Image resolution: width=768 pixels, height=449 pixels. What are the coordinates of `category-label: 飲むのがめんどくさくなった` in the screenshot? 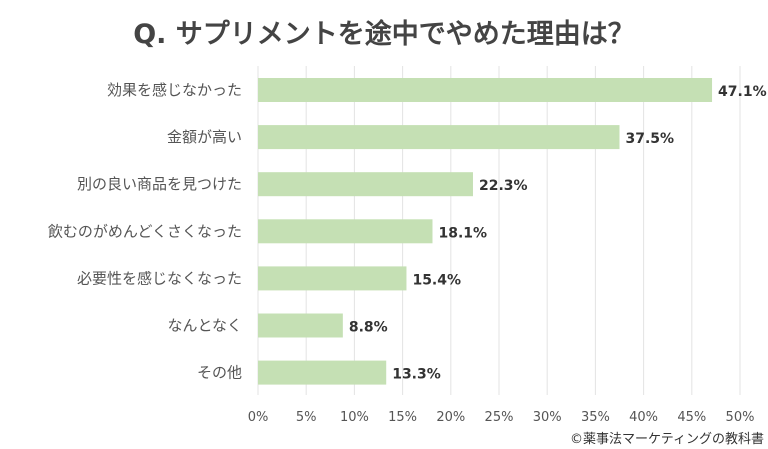 It's located at (145, 231).